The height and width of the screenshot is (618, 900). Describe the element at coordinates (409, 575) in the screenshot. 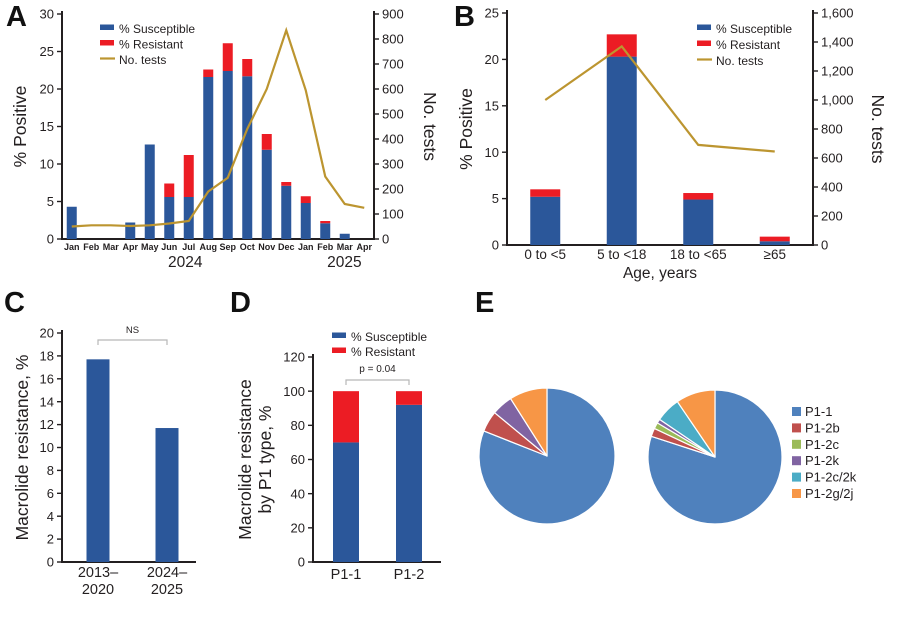

I see `x-category-label: P1-2` at that location.